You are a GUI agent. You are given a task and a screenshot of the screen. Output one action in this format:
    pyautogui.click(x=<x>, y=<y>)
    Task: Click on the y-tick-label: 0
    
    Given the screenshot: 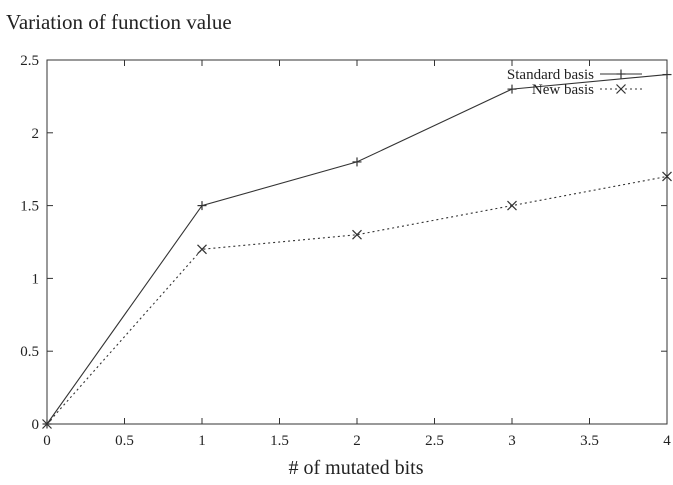 What is the action you would take?
    pyautogui.click(x=36, y=425)
    